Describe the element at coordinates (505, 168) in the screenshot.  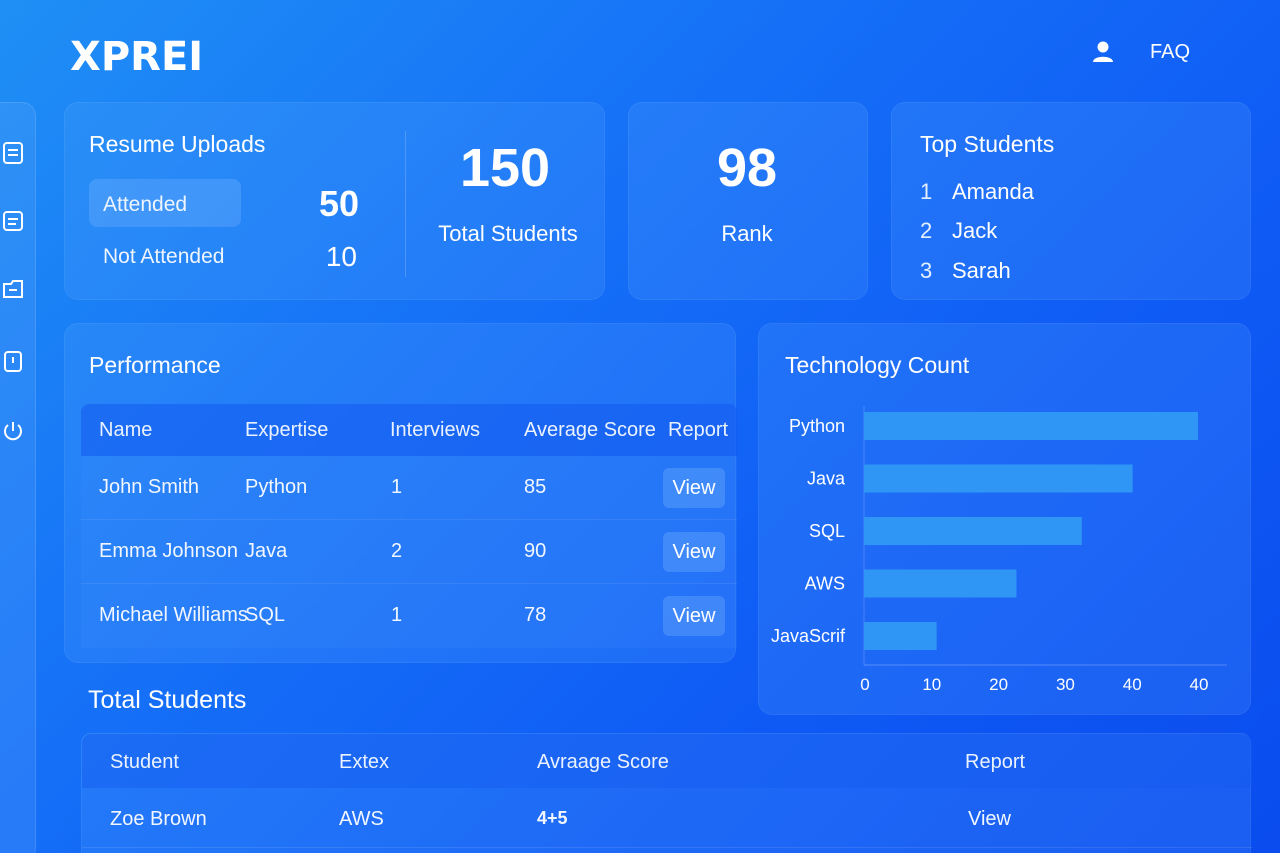
I see `total-students-value: 150` at that location.